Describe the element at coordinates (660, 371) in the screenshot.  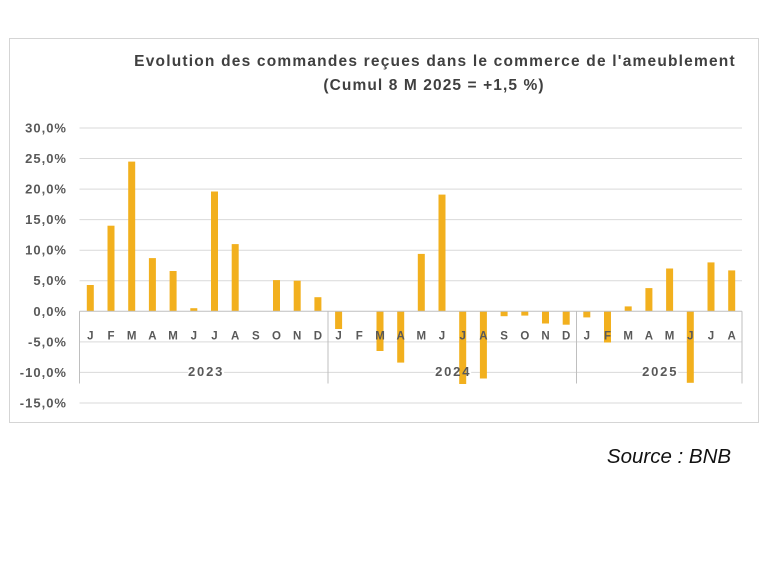
I see `svg-text: 2025` at that location.